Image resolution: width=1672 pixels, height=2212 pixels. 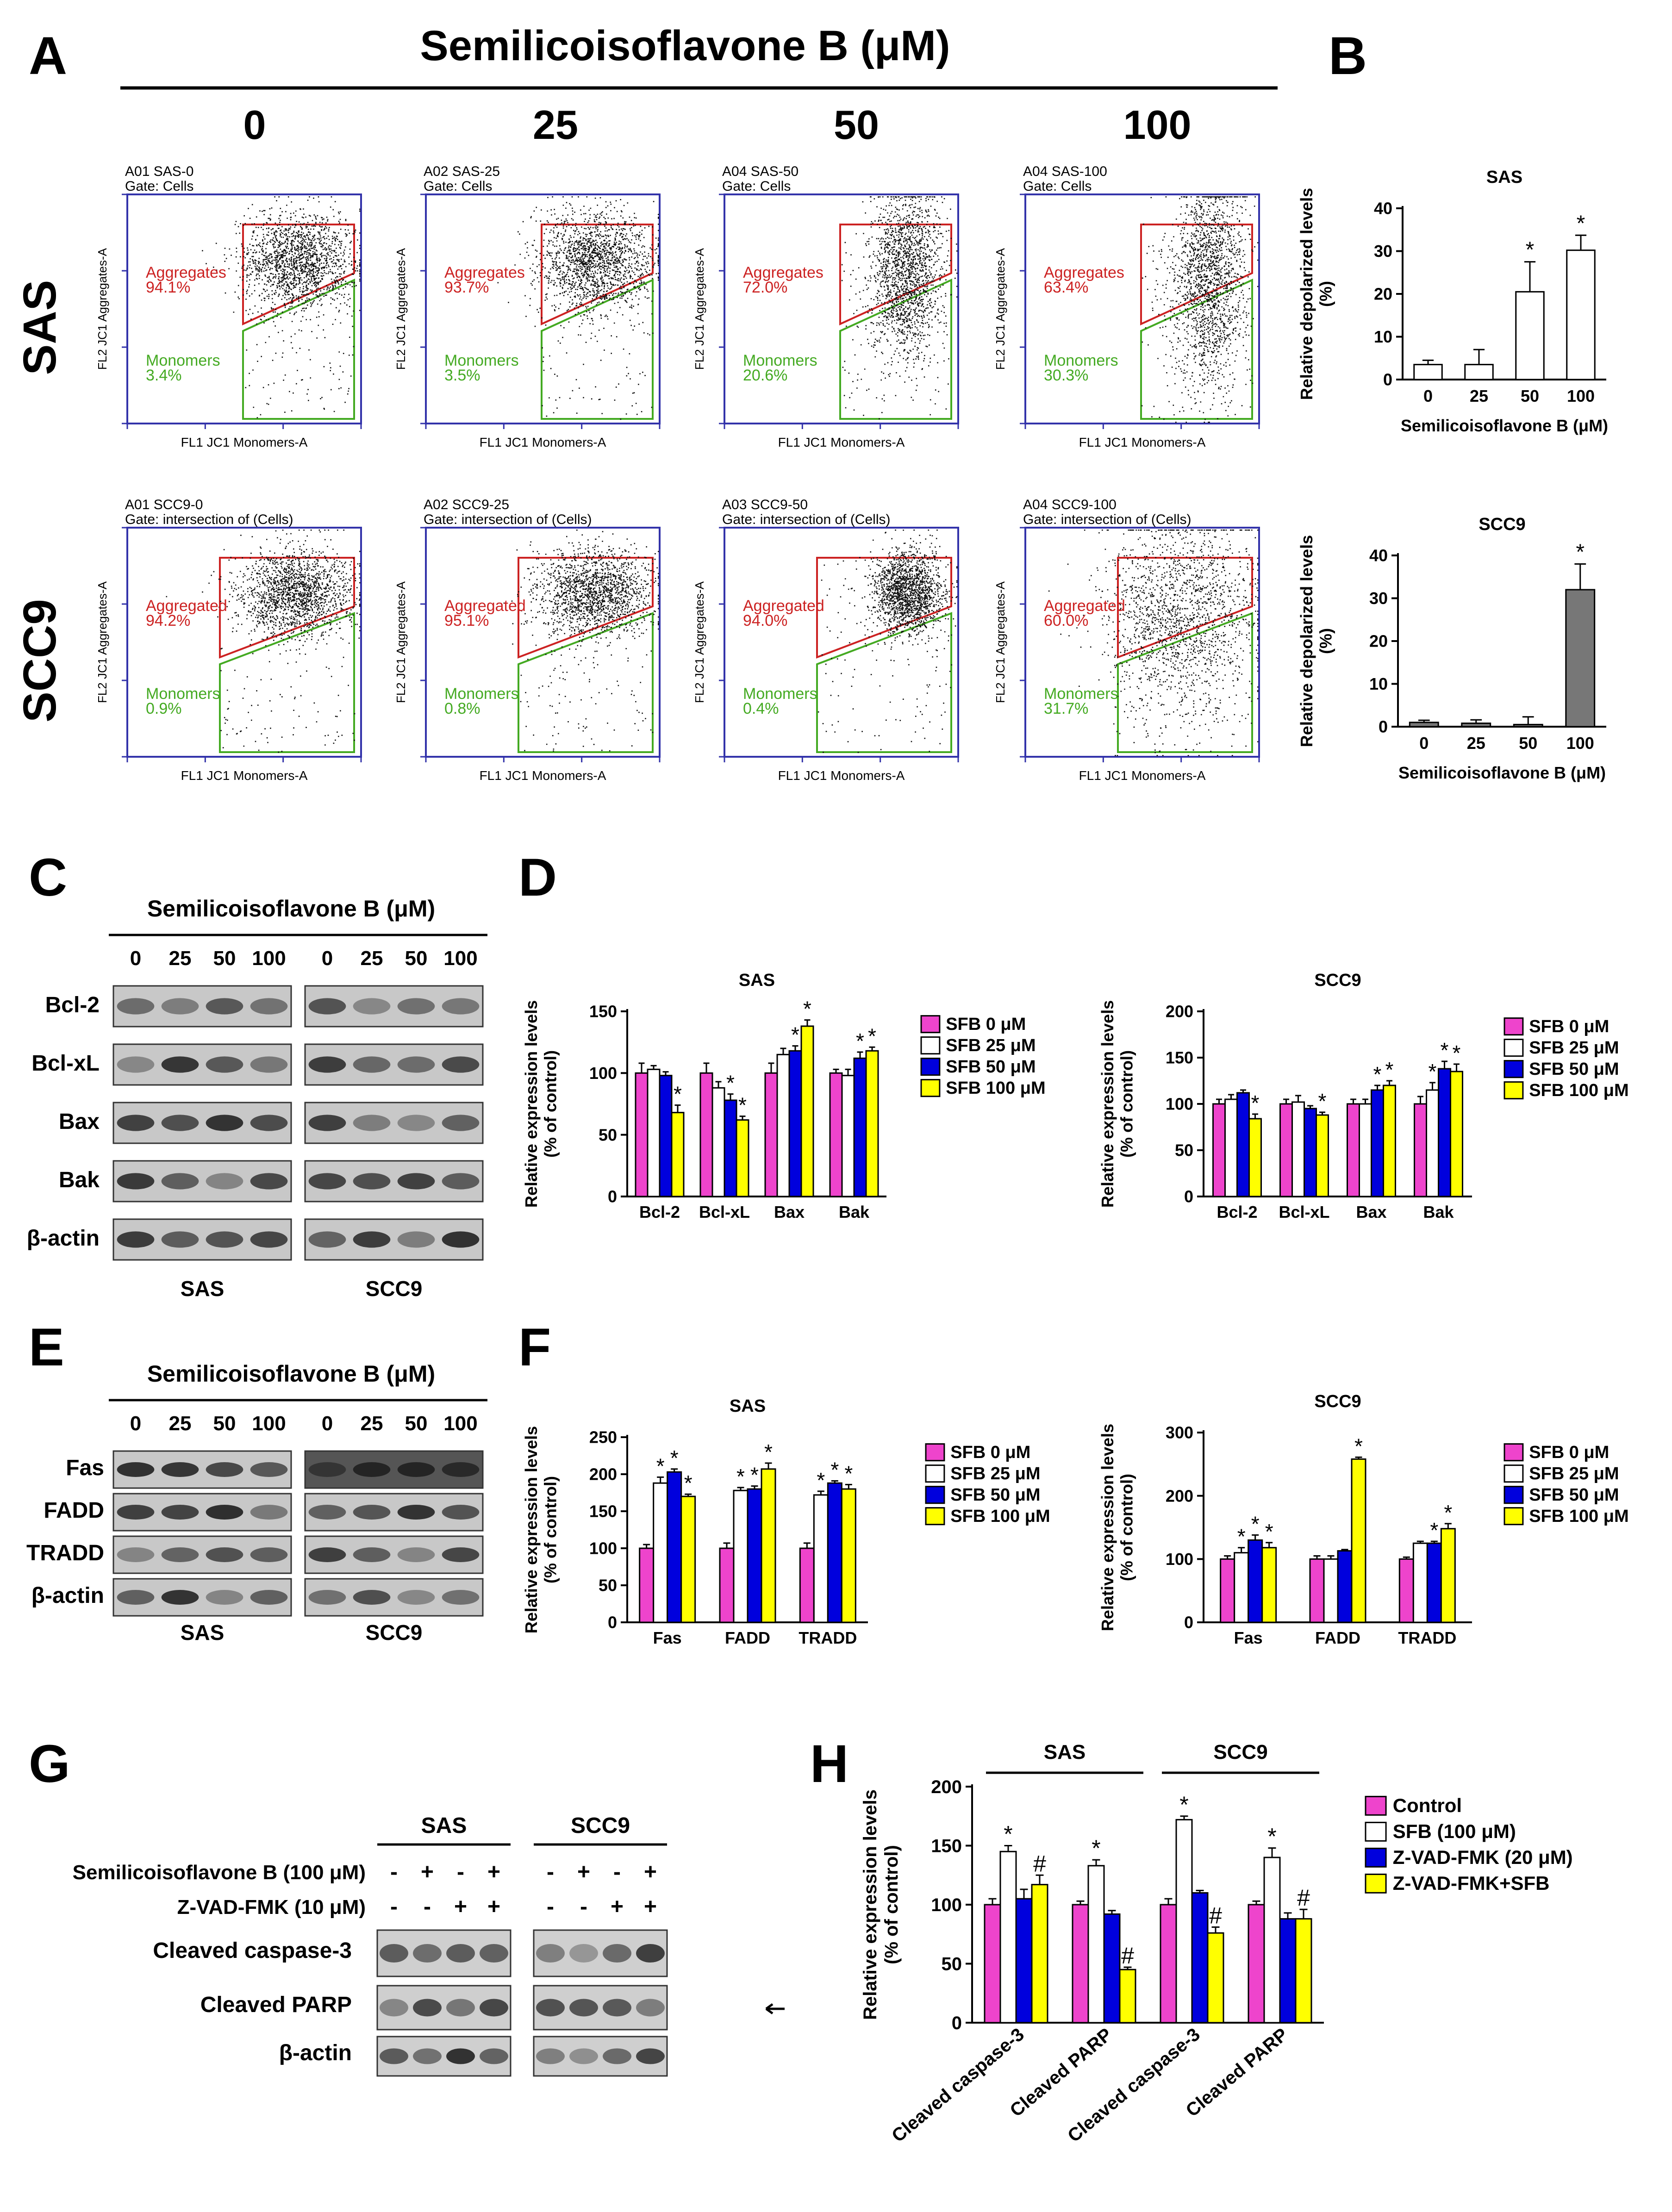 What do you see at coordinates (1483, 1857) in the screenshot?
I see `legend-label: Z-VAD-FMK (20 μM)` at bounding box center [1483, 1857].